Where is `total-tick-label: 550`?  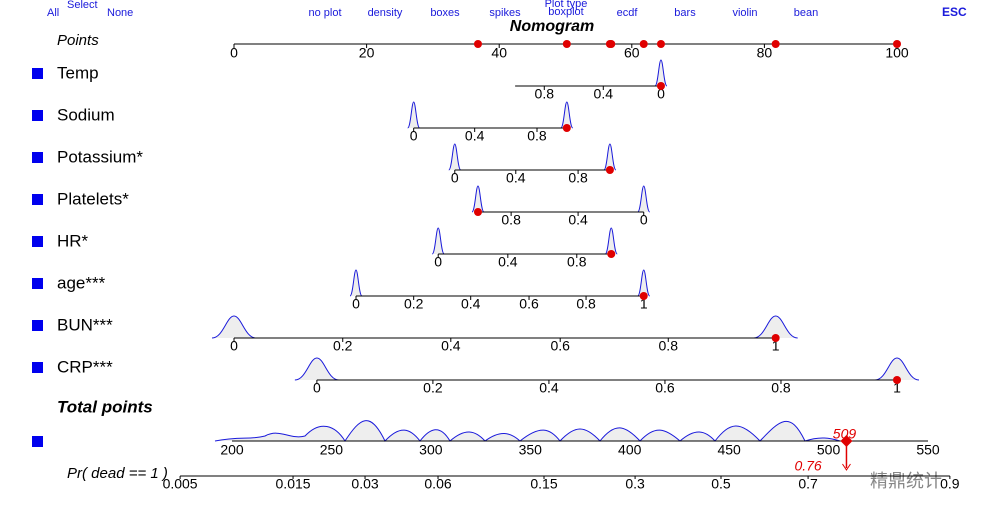
total-tick-label: 550 is located at coordinates (928, 450).